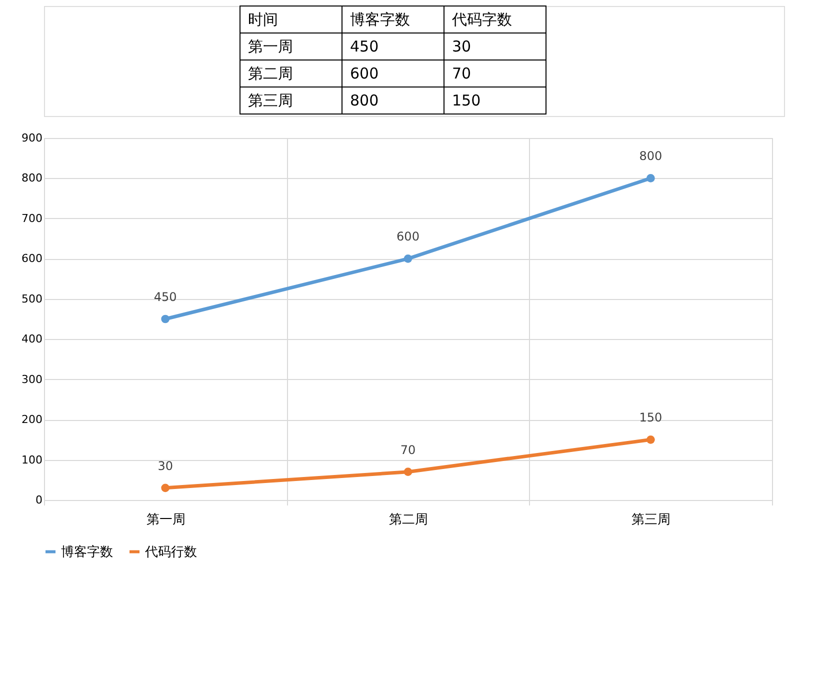  Describe the element at coordinates (166, 520) in the screenshot. I see `x-tick-label: 第一周` at that location.